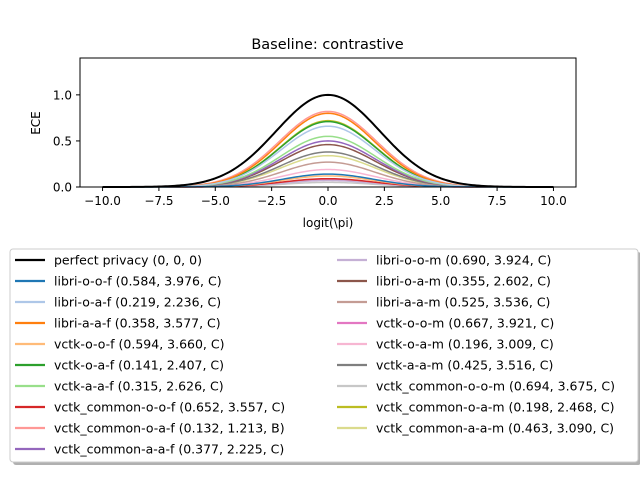 This screenshot has width=640, height=480. I want to click on legend-label: vctk_common-o-a-m (0.198, 2.468, C), so click(495, 407).